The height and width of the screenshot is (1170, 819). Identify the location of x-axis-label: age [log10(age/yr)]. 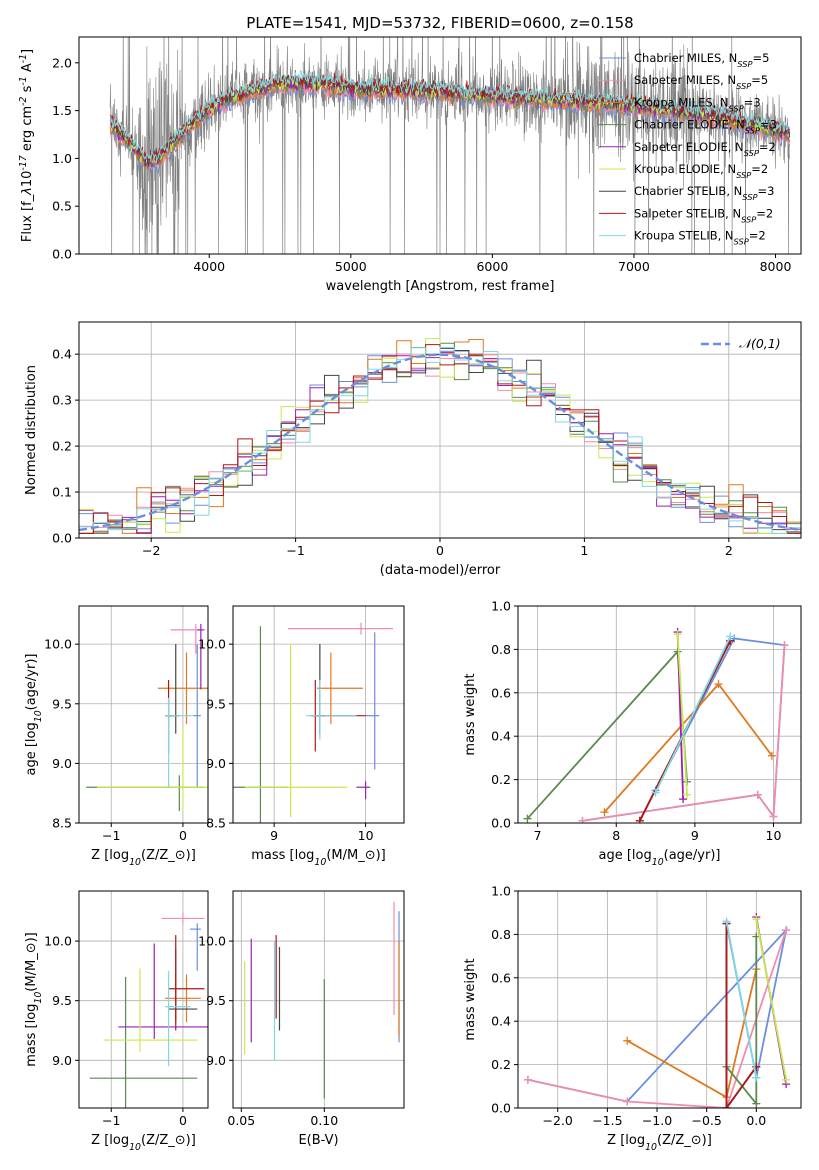
(660, 858).